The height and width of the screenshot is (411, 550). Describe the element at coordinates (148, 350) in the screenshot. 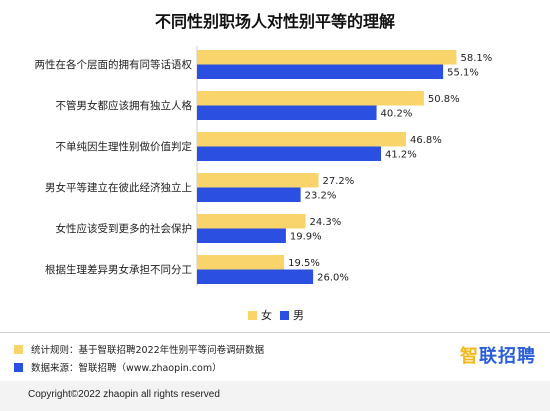

I see `note-rule-text: 统计规则：基于智联招聘2022年性别平等问卷调研数据` at that location.